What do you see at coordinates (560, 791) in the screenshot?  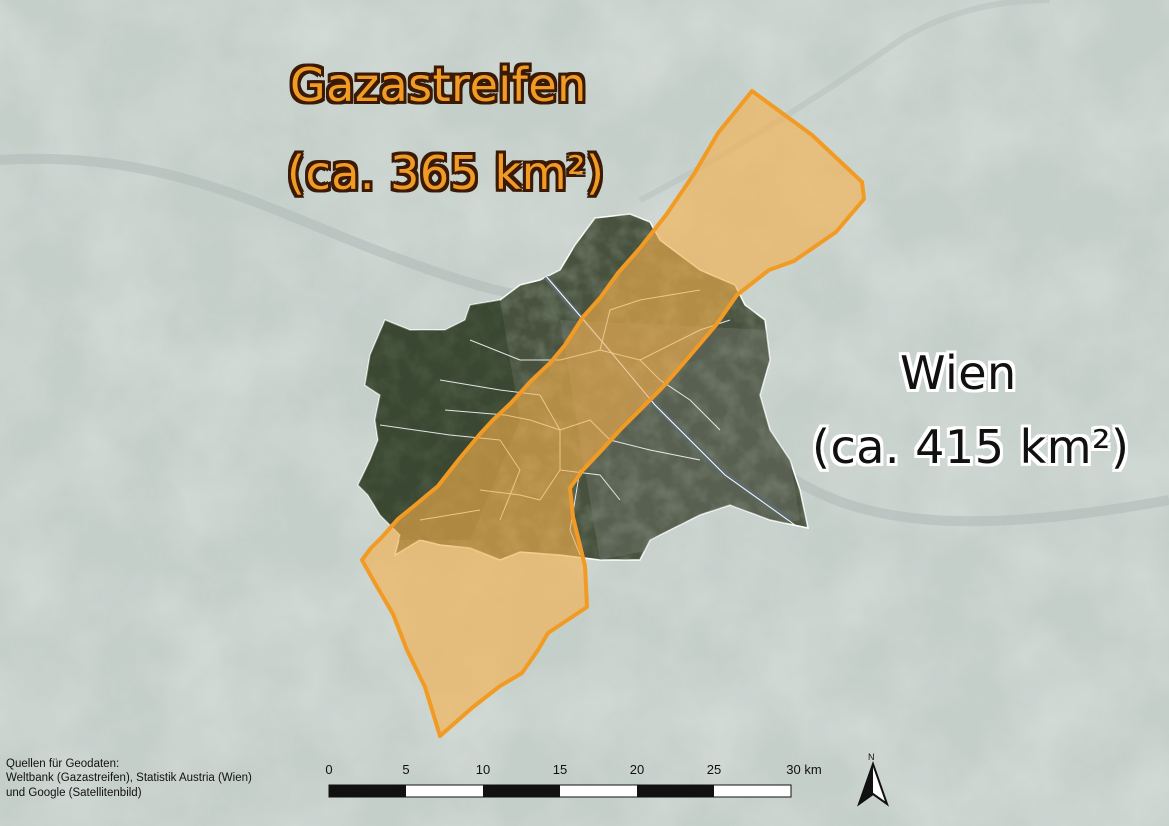 I see `scale-bar` at bounding box center [560, 791].